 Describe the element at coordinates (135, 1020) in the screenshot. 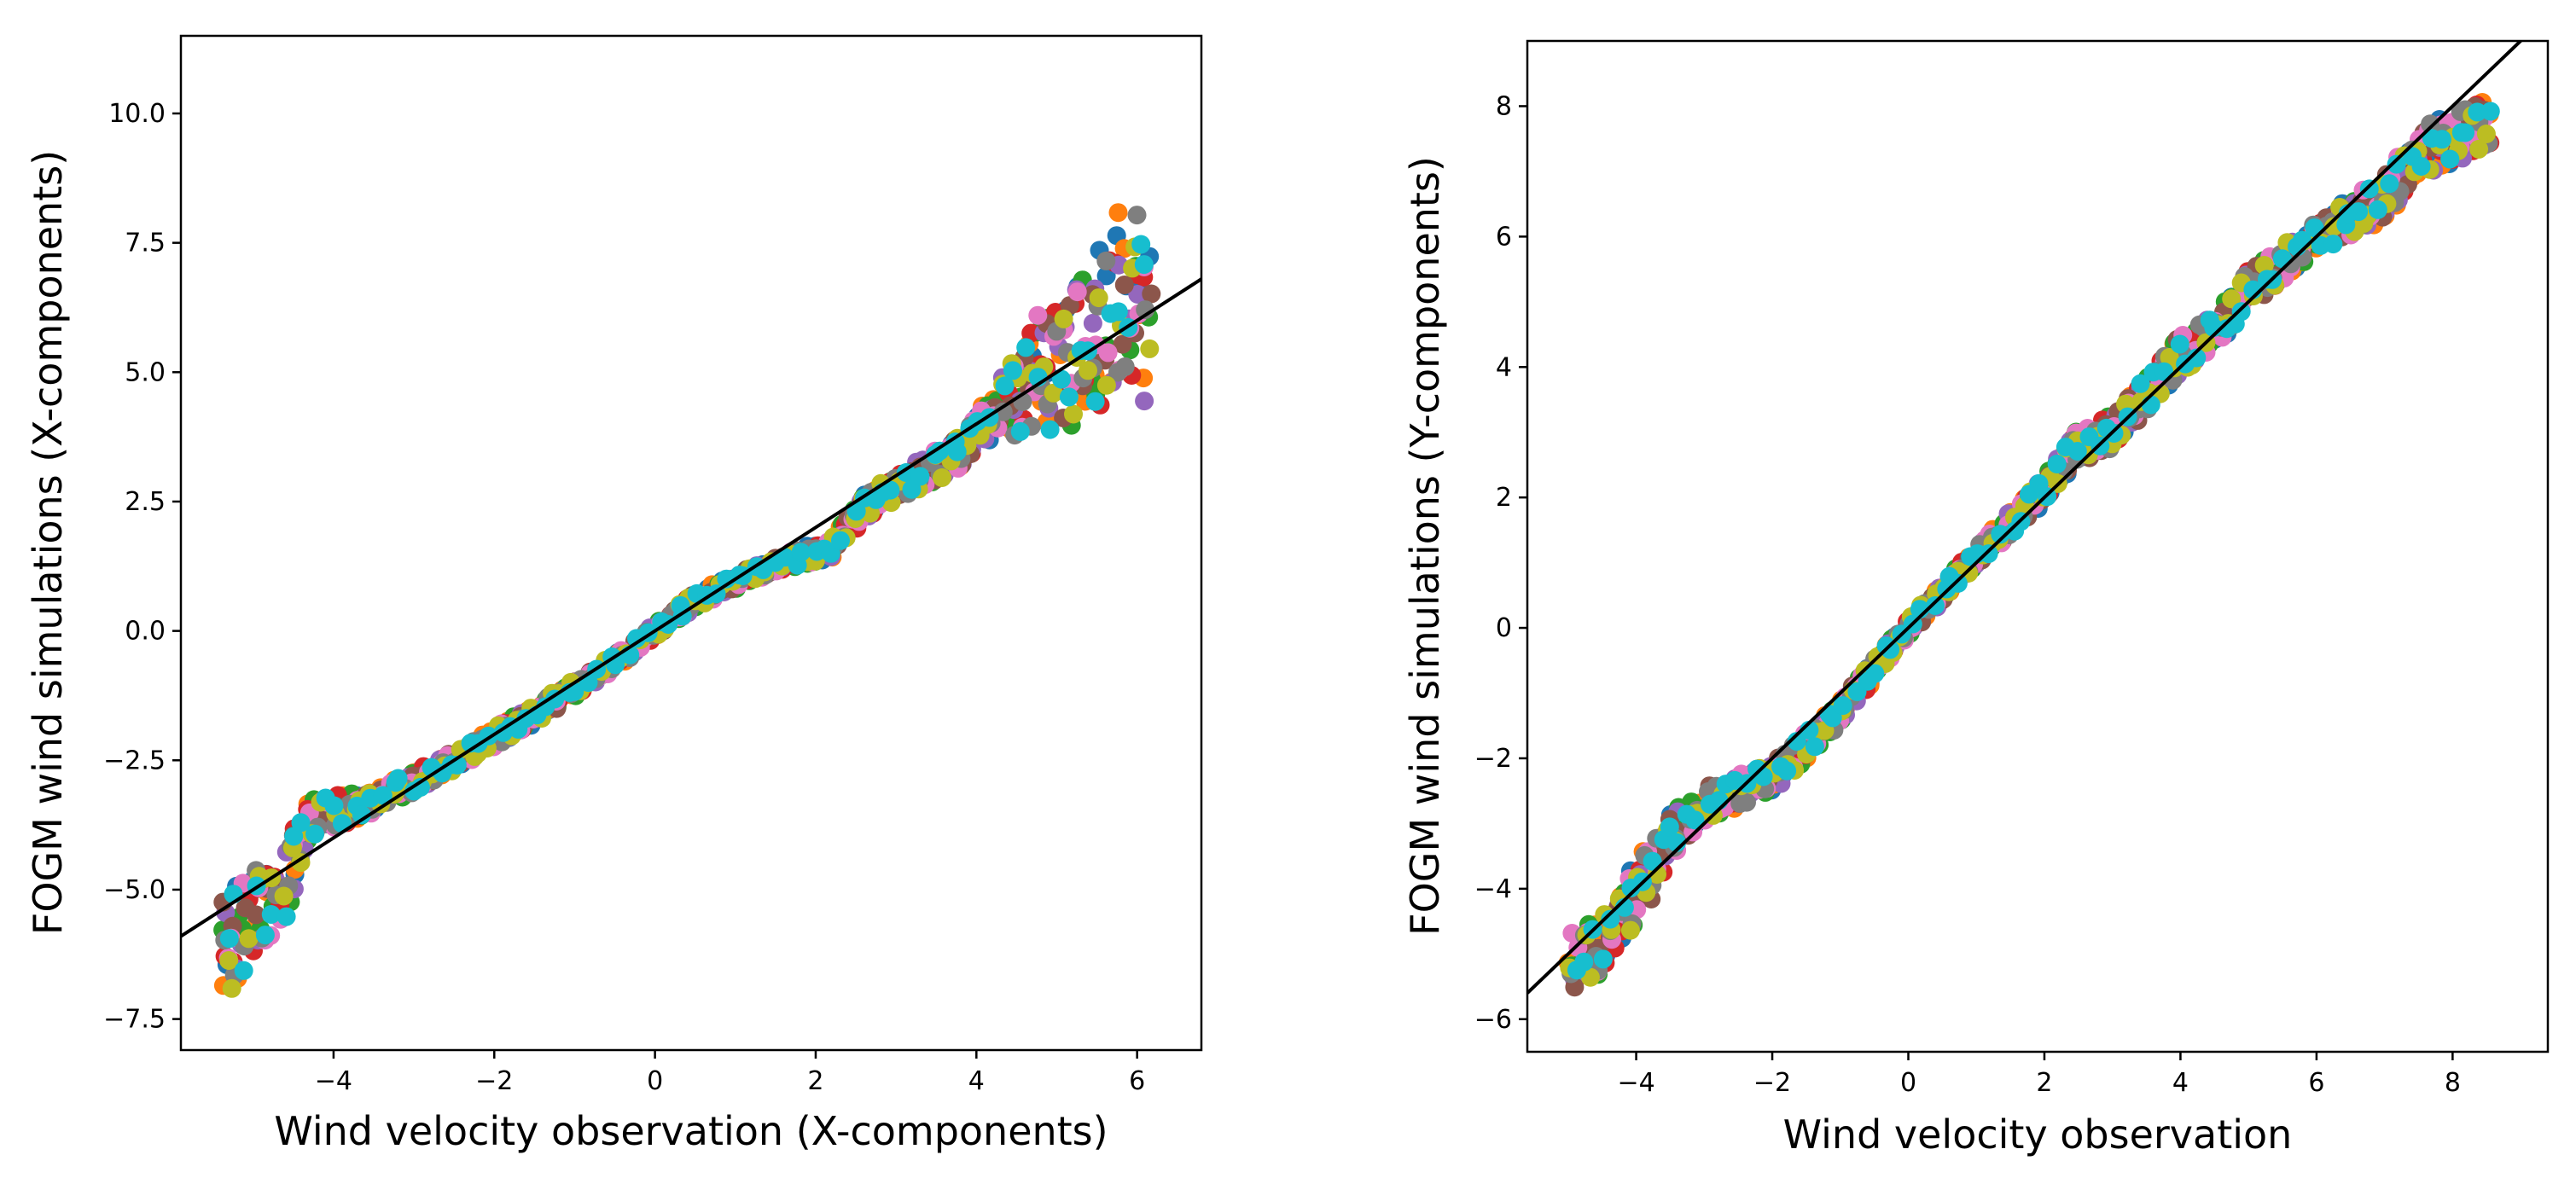

I see `y-tick-label: −7.5` at that location.